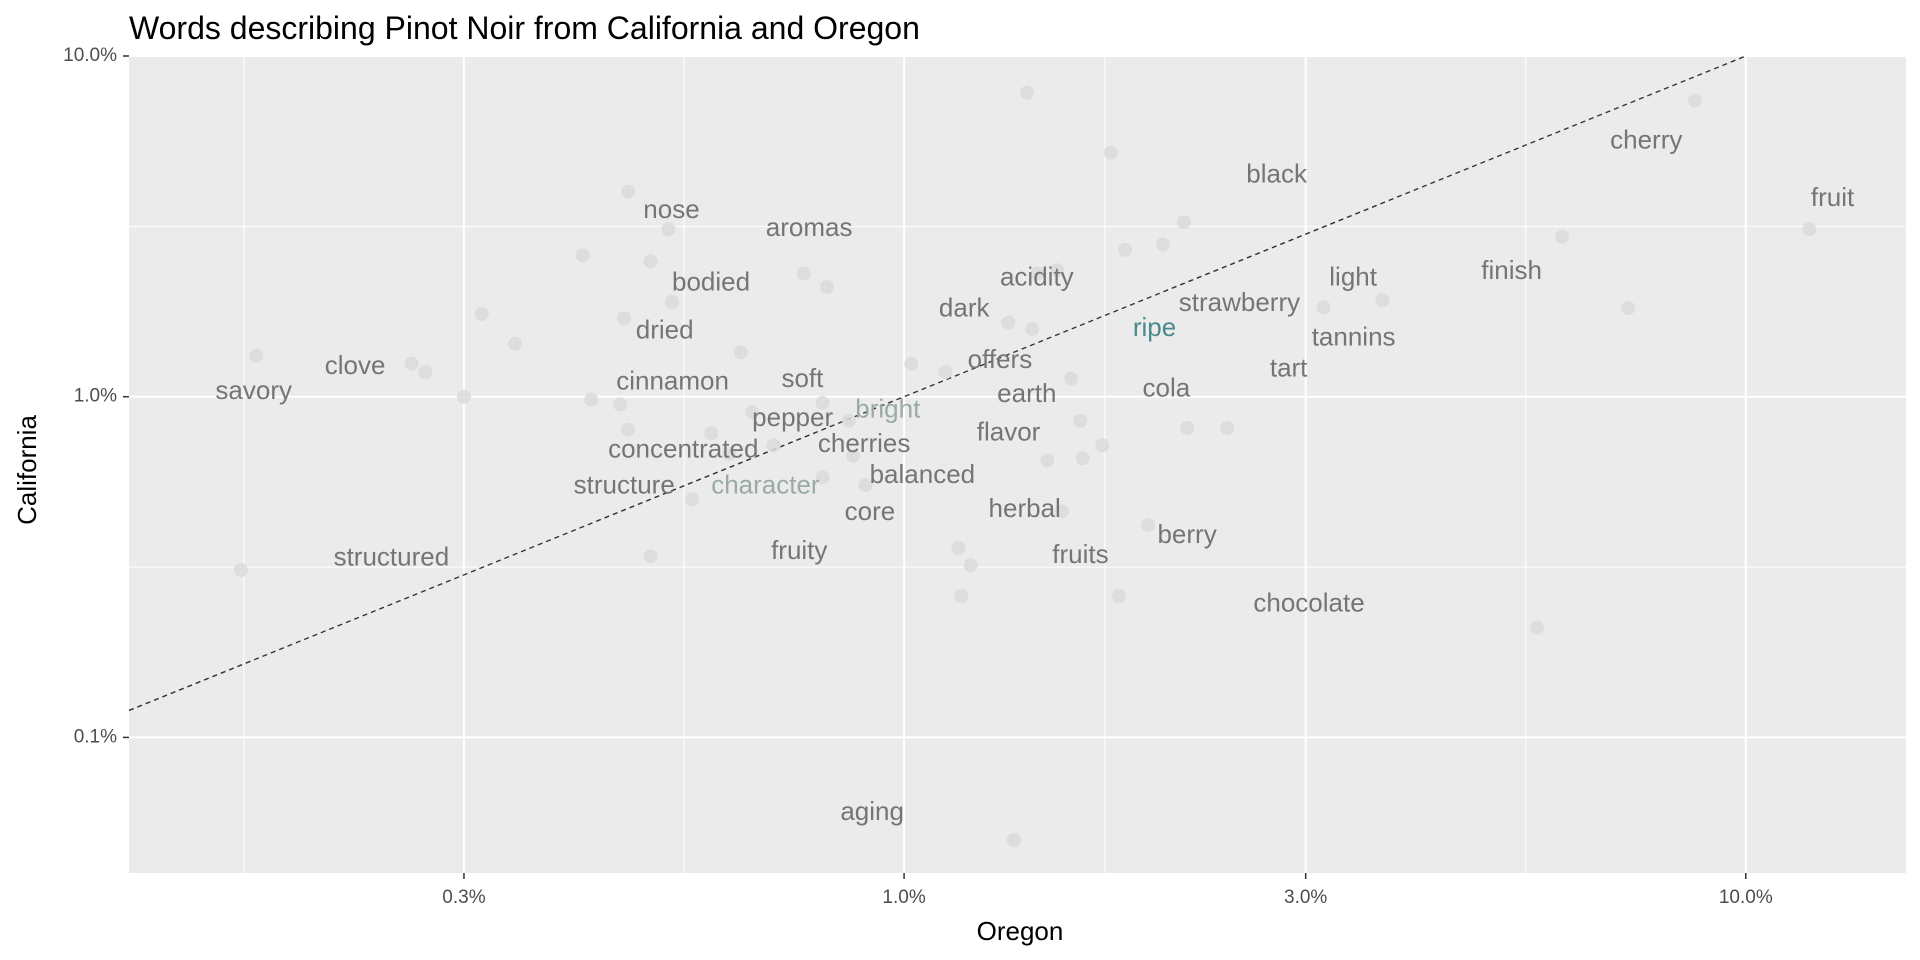 The height and width of the screenshot is (960, 1920). What do you see at coordinates (1646, 140) in the screenshot?
I see `word-label: cherry` at bounding box center [1646, 140].